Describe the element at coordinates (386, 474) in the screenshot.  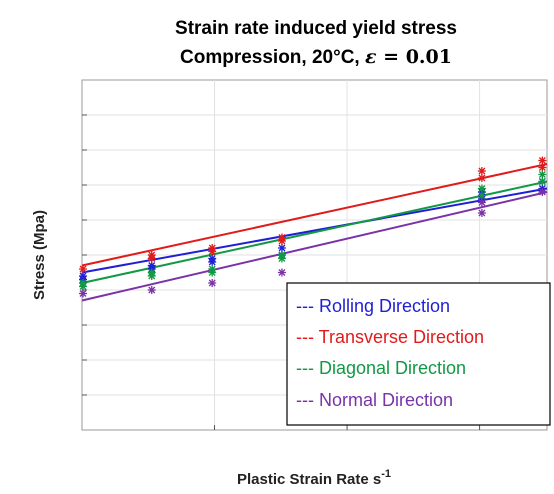
I see `x-axis-label-superscript: -1` at that location.